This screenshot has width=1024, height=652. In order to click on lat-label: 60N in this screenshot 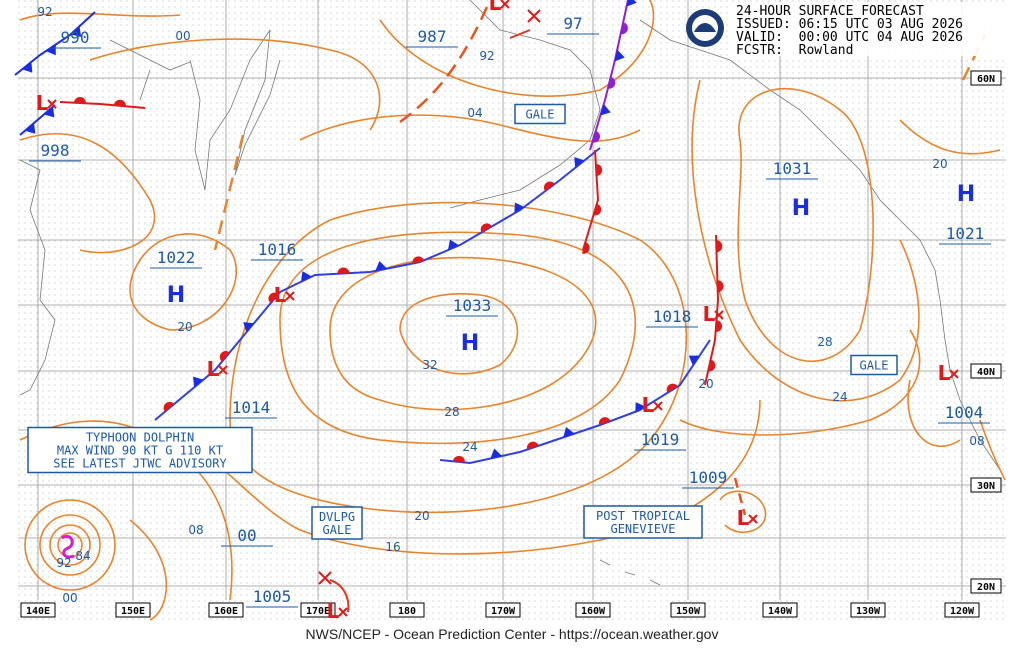, I will do `click(986, 79)`.